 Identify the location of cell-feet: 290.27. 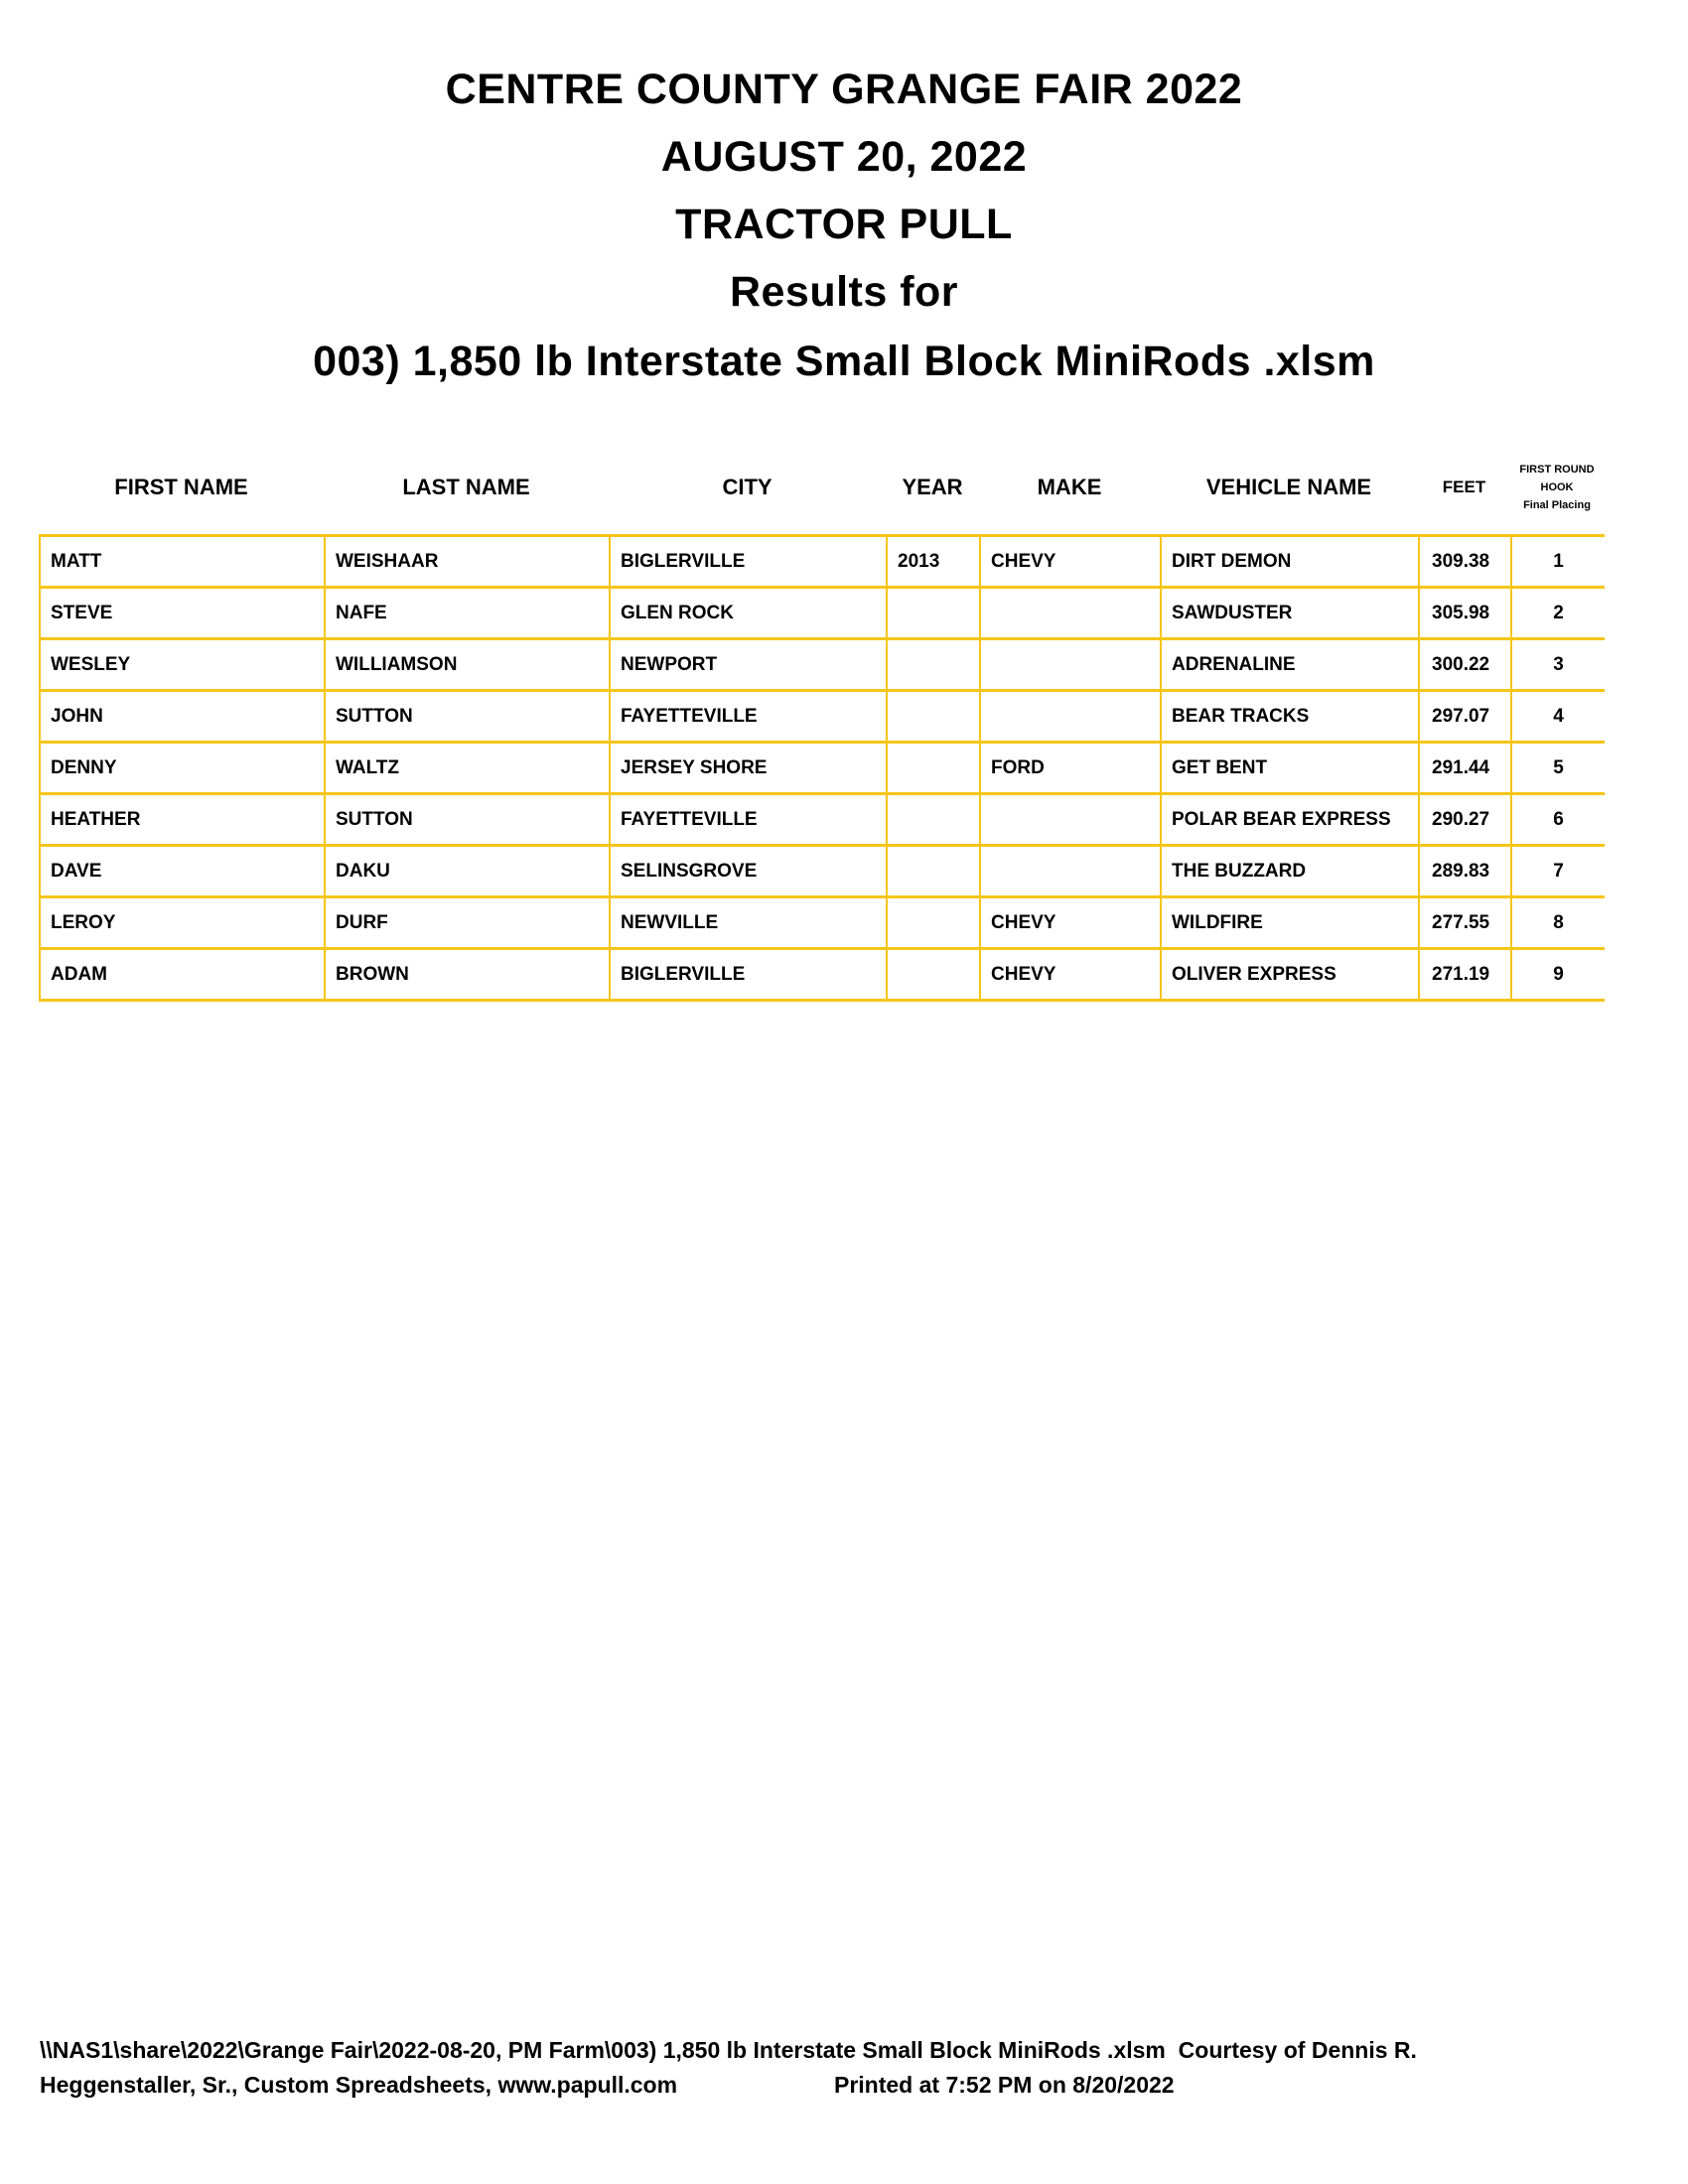
(1464, 819).